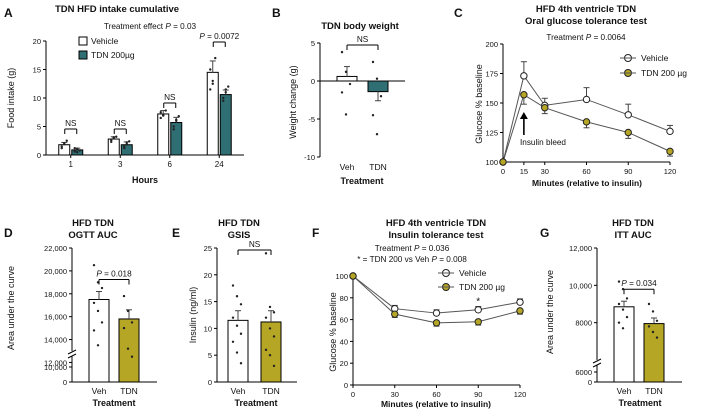  I want to click on panel-d-y-tick-label: 14,000, so click(55, 340).